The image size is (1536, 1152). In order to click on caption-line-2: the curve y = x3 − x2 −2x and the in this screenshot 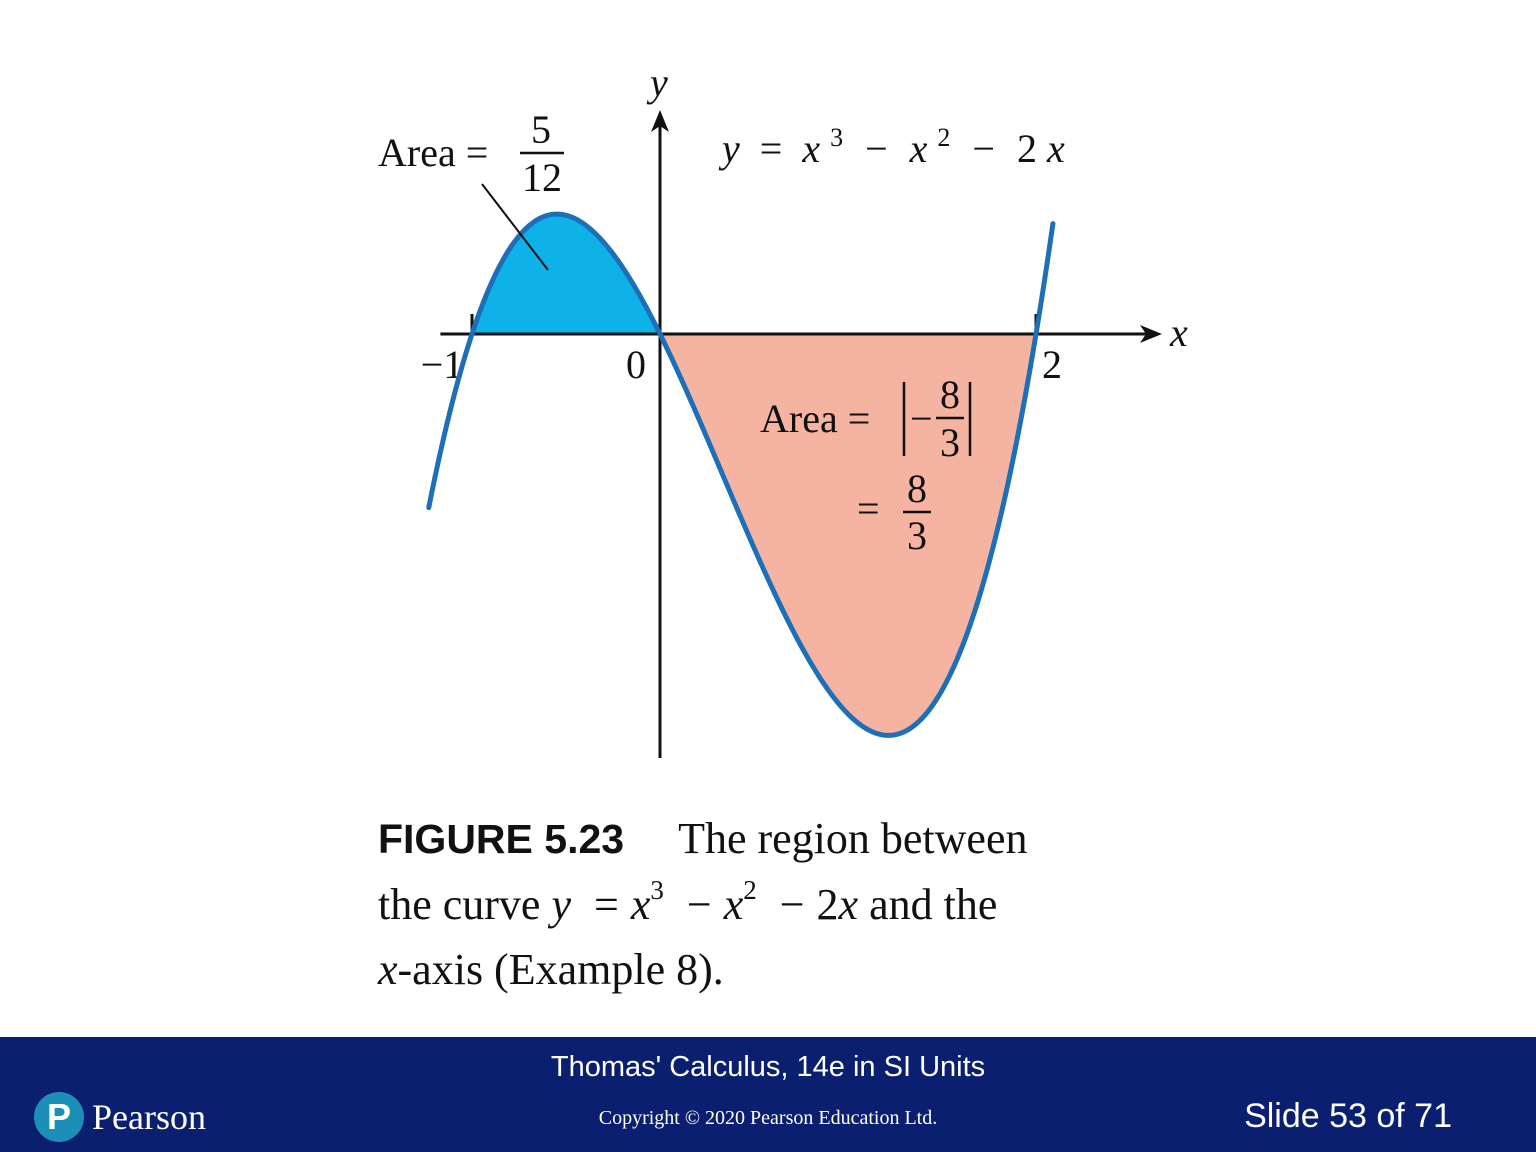, I will do `click(758, 904)`.